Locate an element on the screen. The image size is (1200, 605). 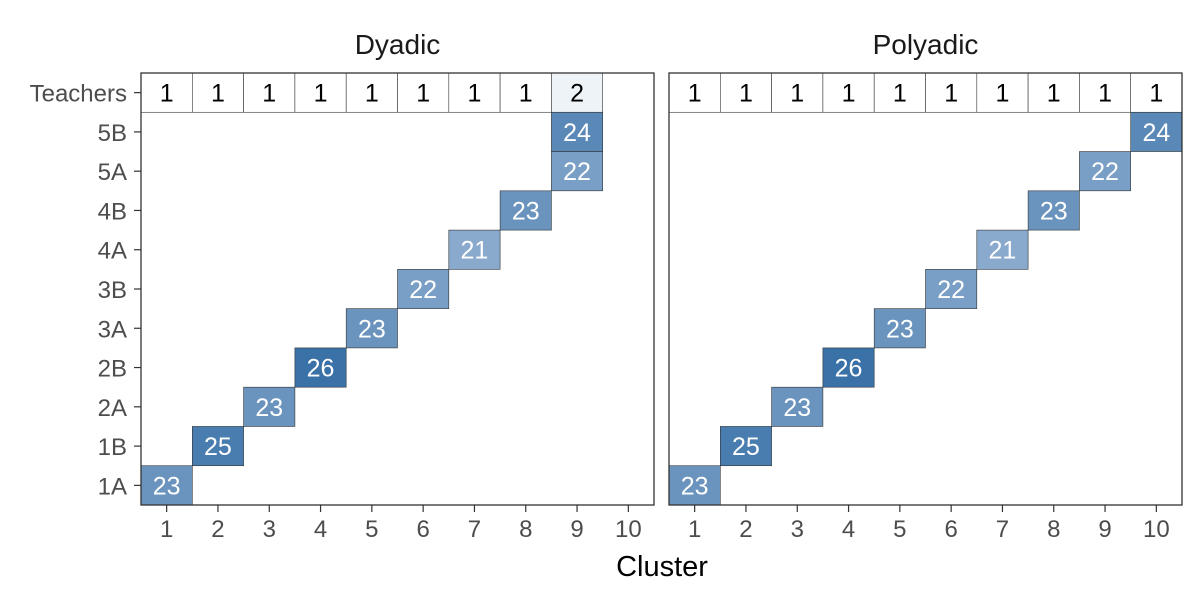
polyadic-teacher-label-1: 1 is located at coordinates (695, 94).